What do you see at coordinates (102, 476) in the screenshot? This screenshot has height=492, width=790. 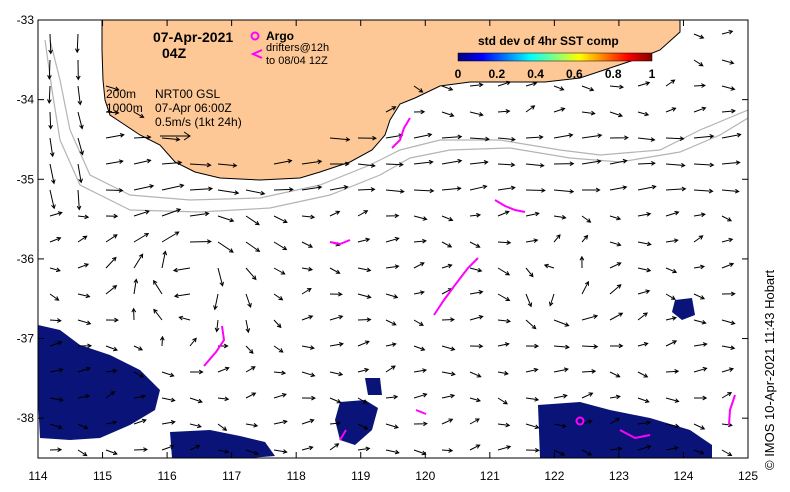 I see `lon-tick-label: 115` at bounding box center [102, 476].